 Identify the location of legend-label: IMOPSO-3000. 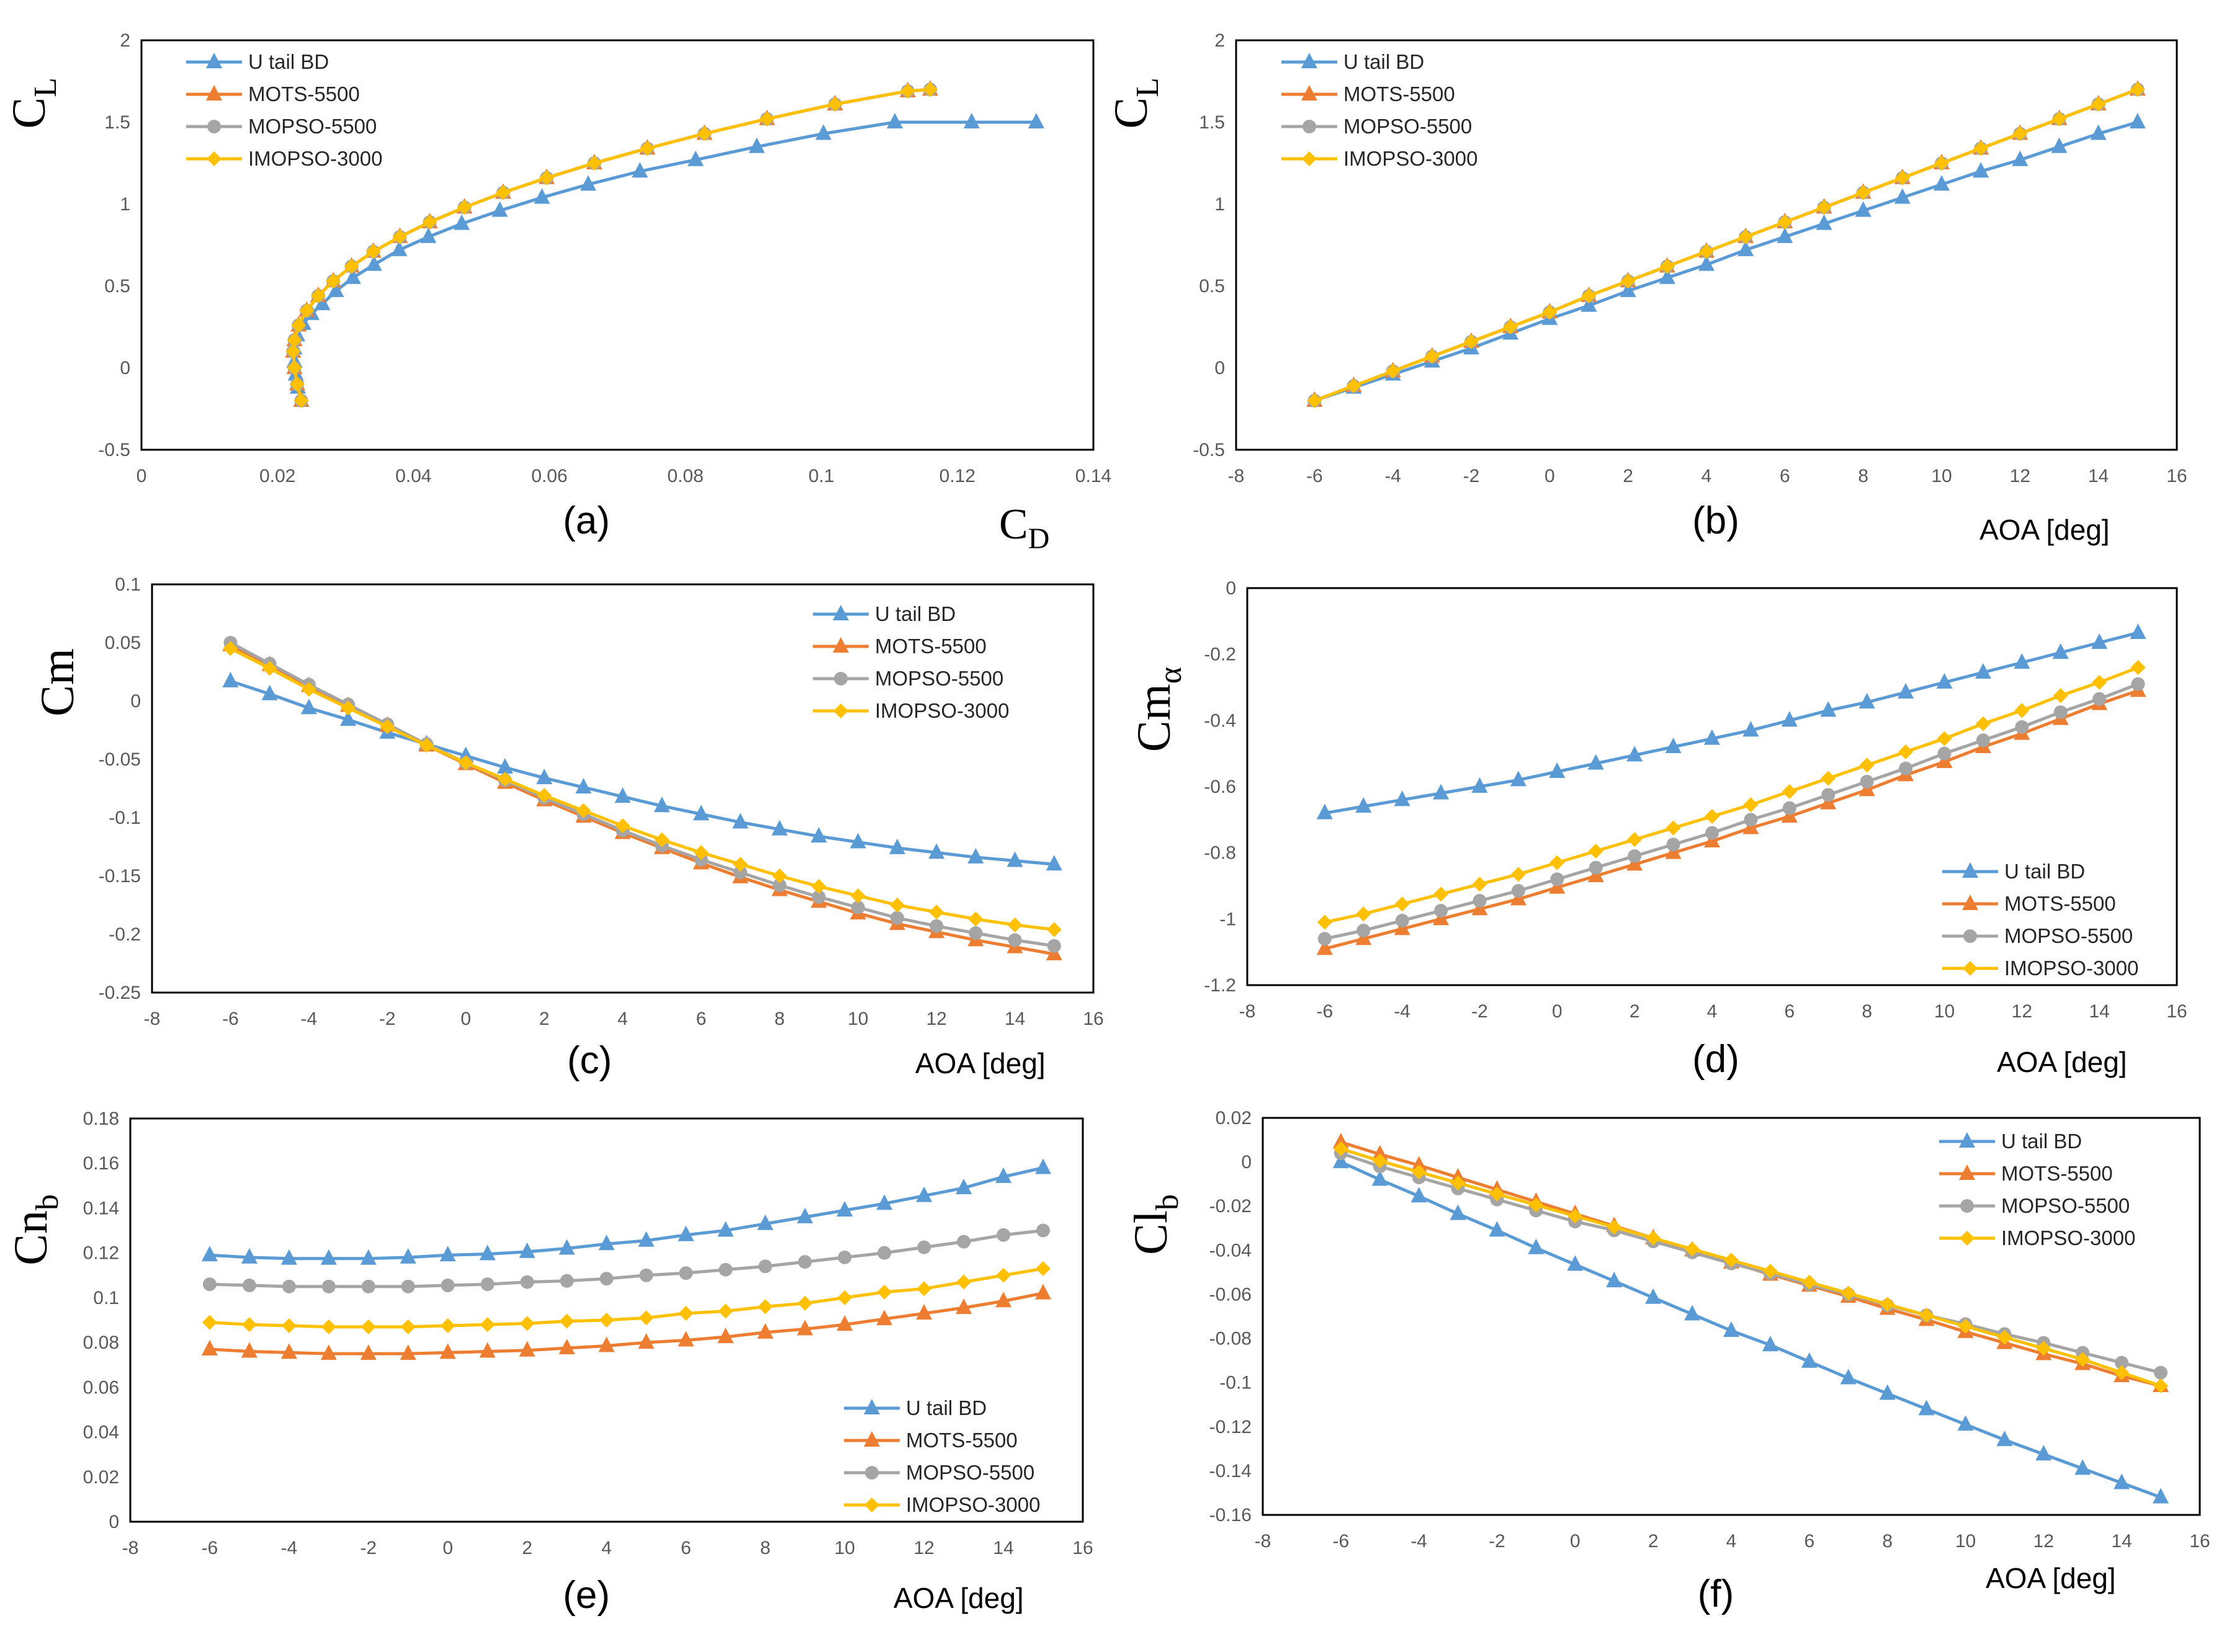
(942, 710).